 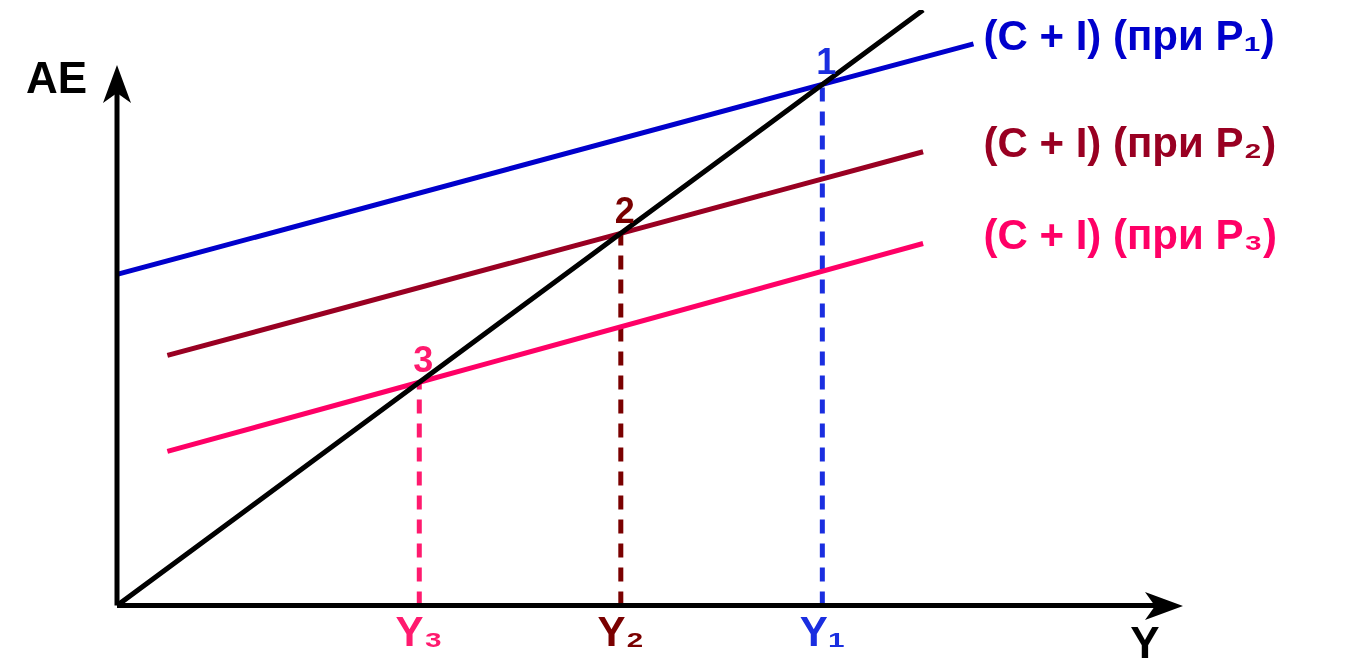 I want to click on x-axis-title: Y, so click(x=1145, y=640).